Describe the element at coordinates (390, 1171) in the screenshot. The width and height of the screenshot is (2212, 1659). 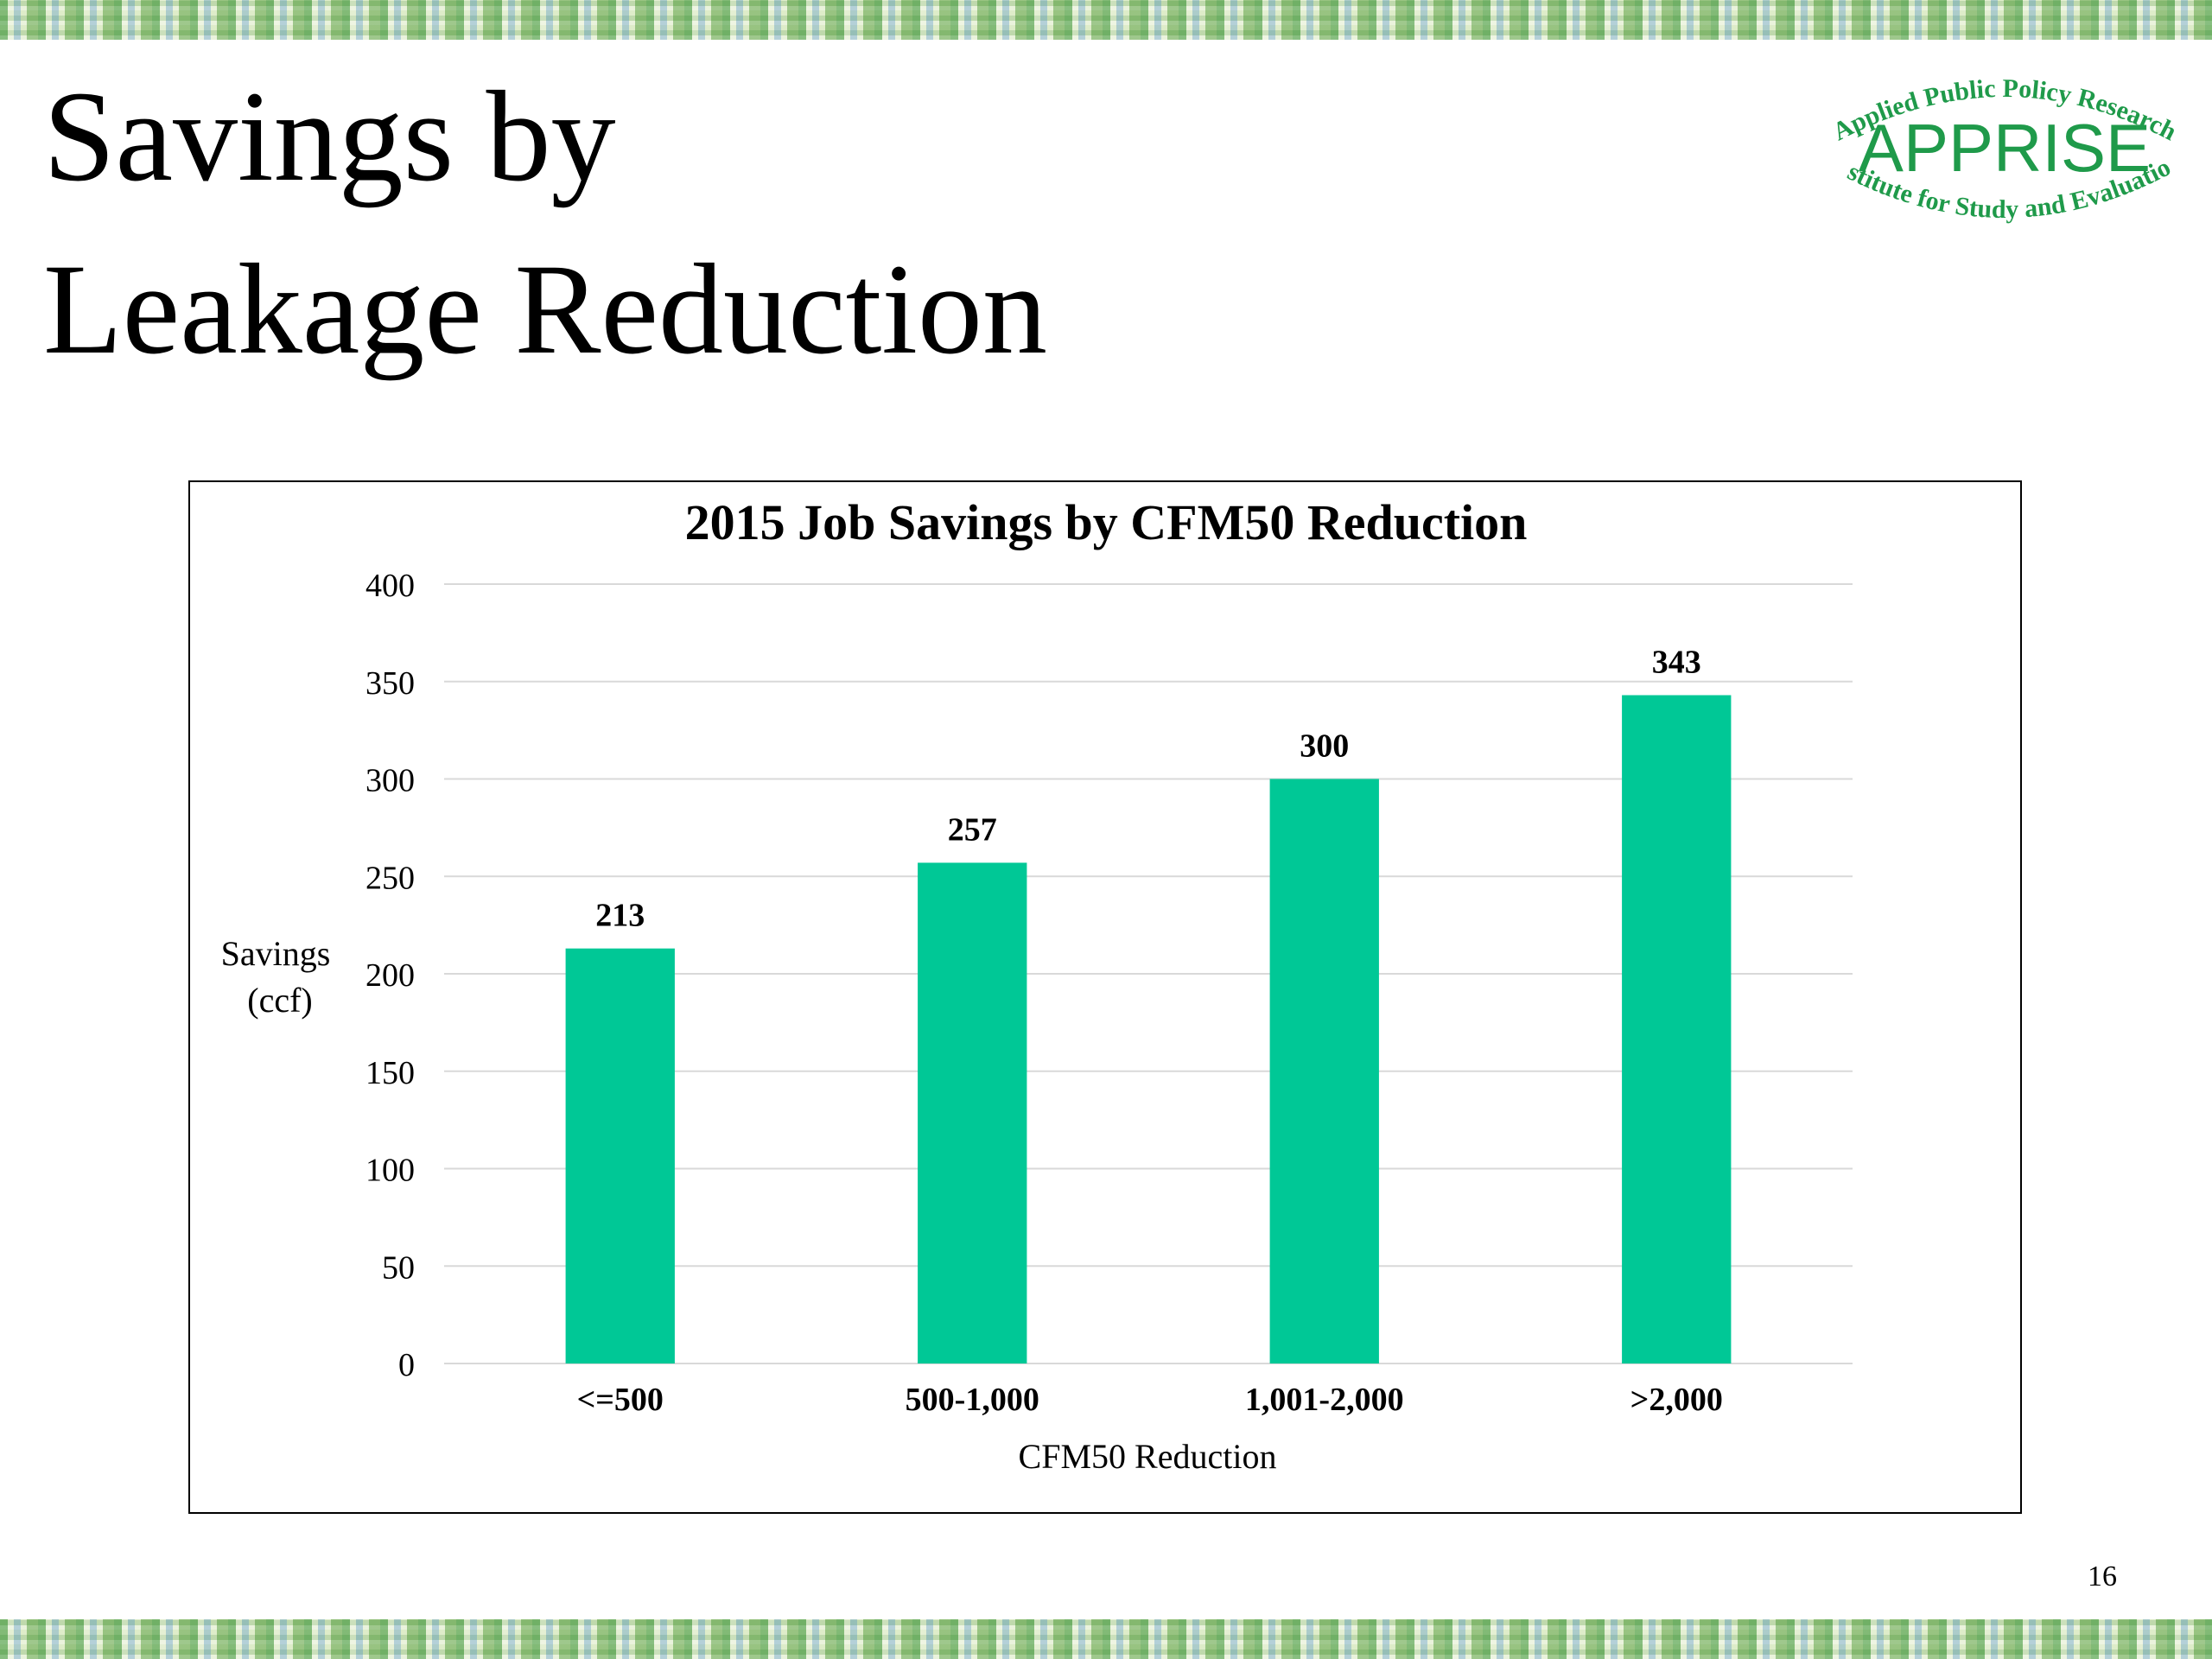
I see `y-tick-label-2: 100` at that location.